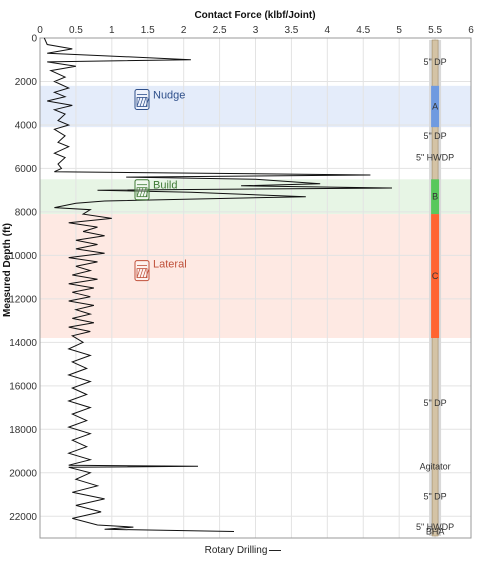 The width and height of the screenshot is (486, 563). I want to click on band-label-build: Build, so click(165, 186).